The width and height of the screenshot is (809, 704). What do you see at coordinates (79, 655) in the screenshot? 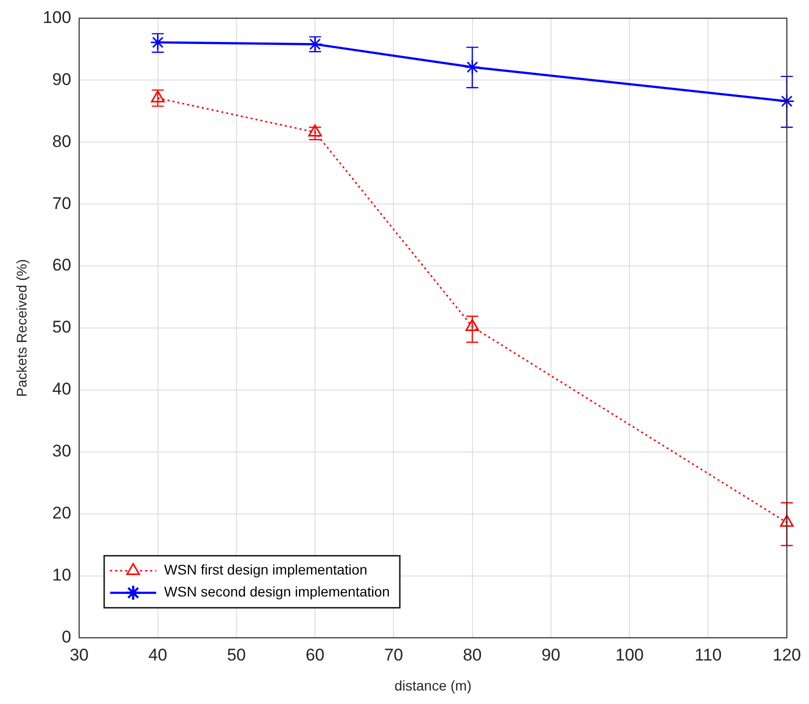
I see `x-tick-label: 30` at bounding box center [79, 655].